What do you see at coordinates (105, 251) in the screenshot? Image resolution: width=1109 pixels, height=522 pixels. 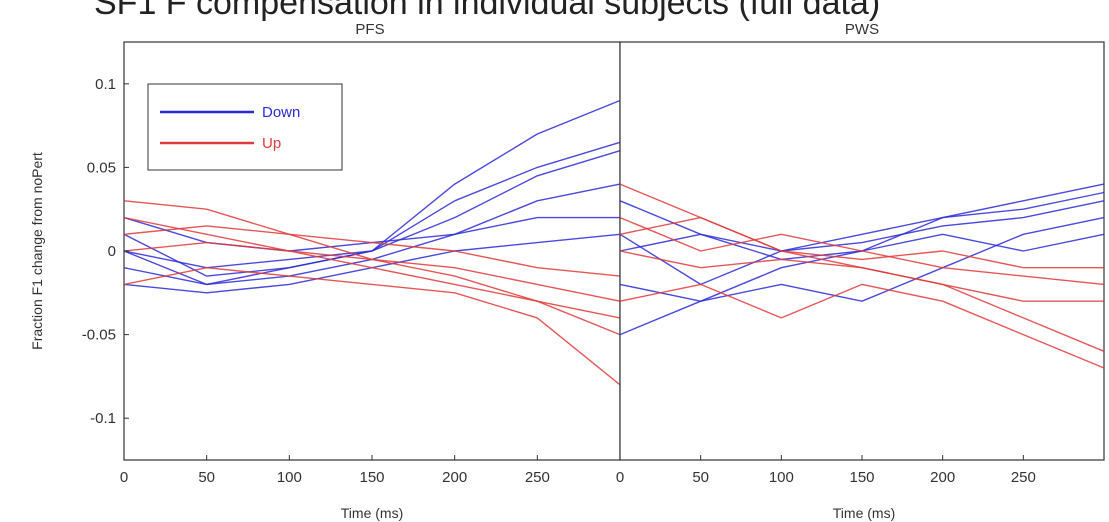 I see `y-ticks-pfs: 0.1 0.05 0 -0.05 -0.1` at bounding box center [105, 251].